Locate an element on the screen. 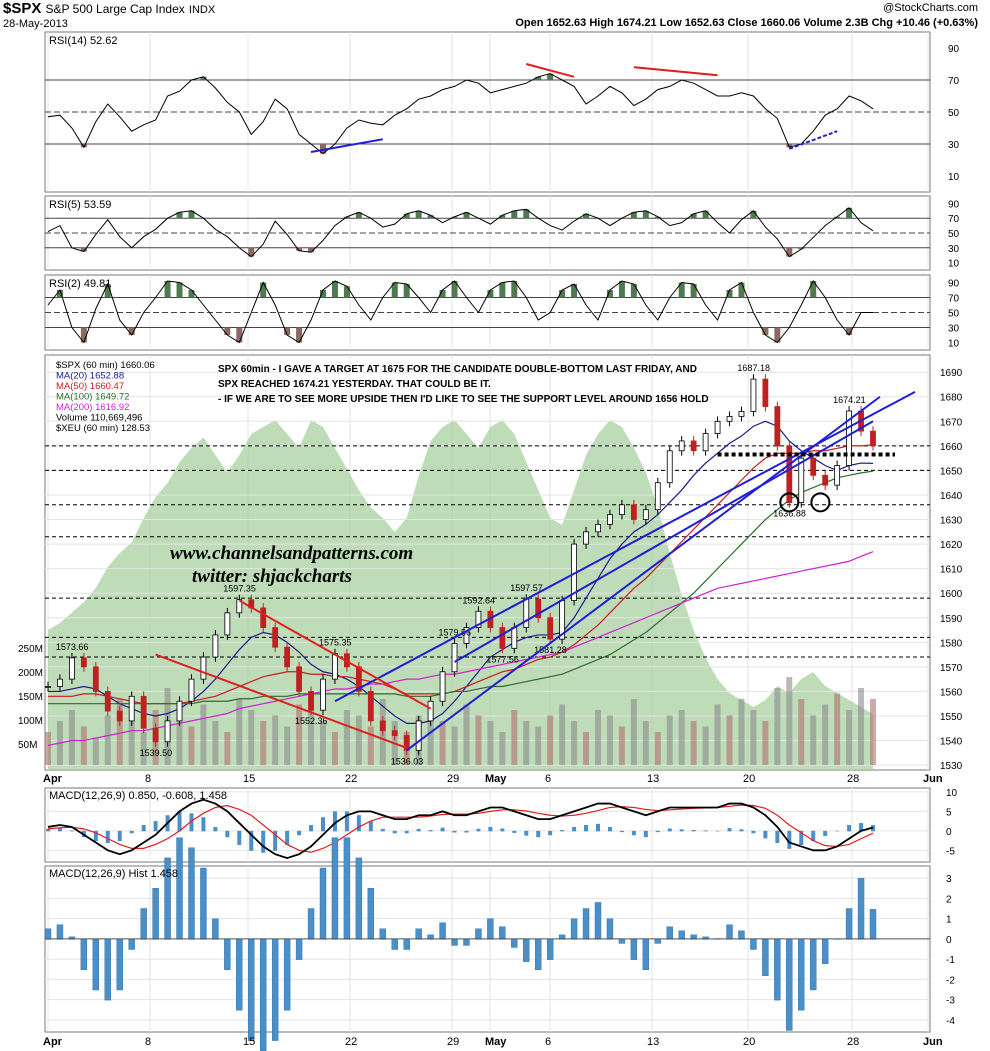 The image size is (990, 1051). price-label: 1552.36 is located at coordinates (311, 721).